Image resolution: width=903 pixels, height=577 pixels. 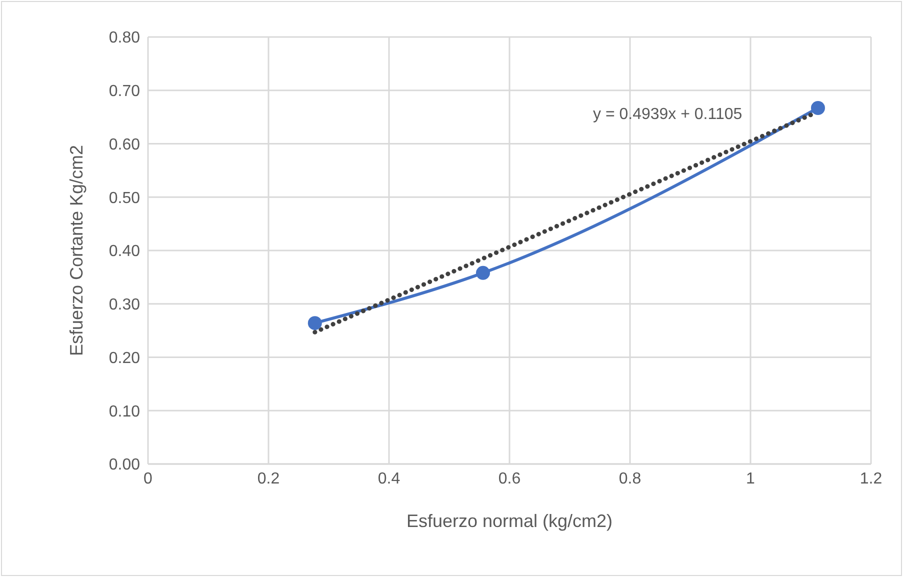 What do you see at coordinates (124, 38) in the screenshot?
I see `y-tick-label: 0.80` at bounding box center [124, 38].